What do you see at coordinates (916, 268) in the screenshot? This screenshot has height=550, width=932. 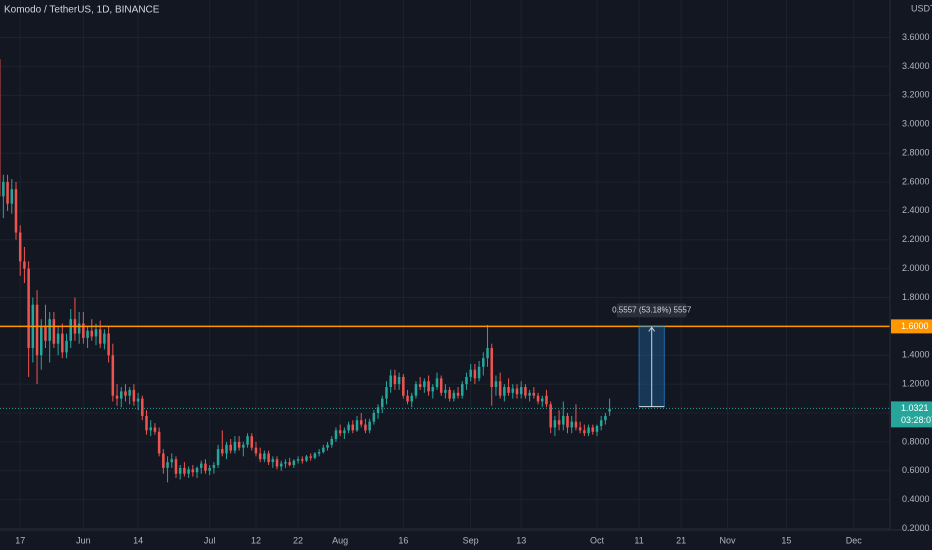 I see `y-tick-label: 2.0000` at bounding box center [916, 268].